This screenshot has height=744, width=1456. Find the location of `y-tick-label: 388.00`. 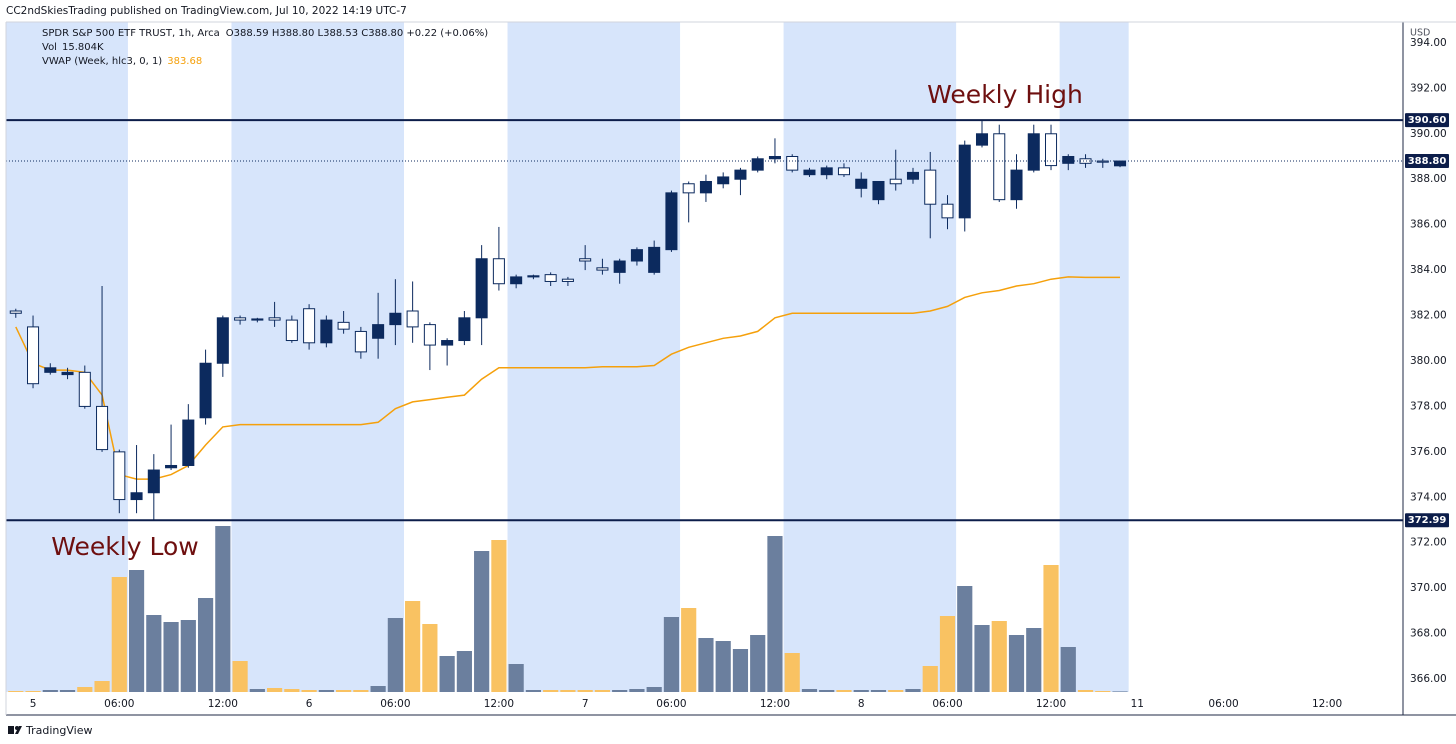

y-tick-label: 388.00 is located at coordinates (1428, 179).